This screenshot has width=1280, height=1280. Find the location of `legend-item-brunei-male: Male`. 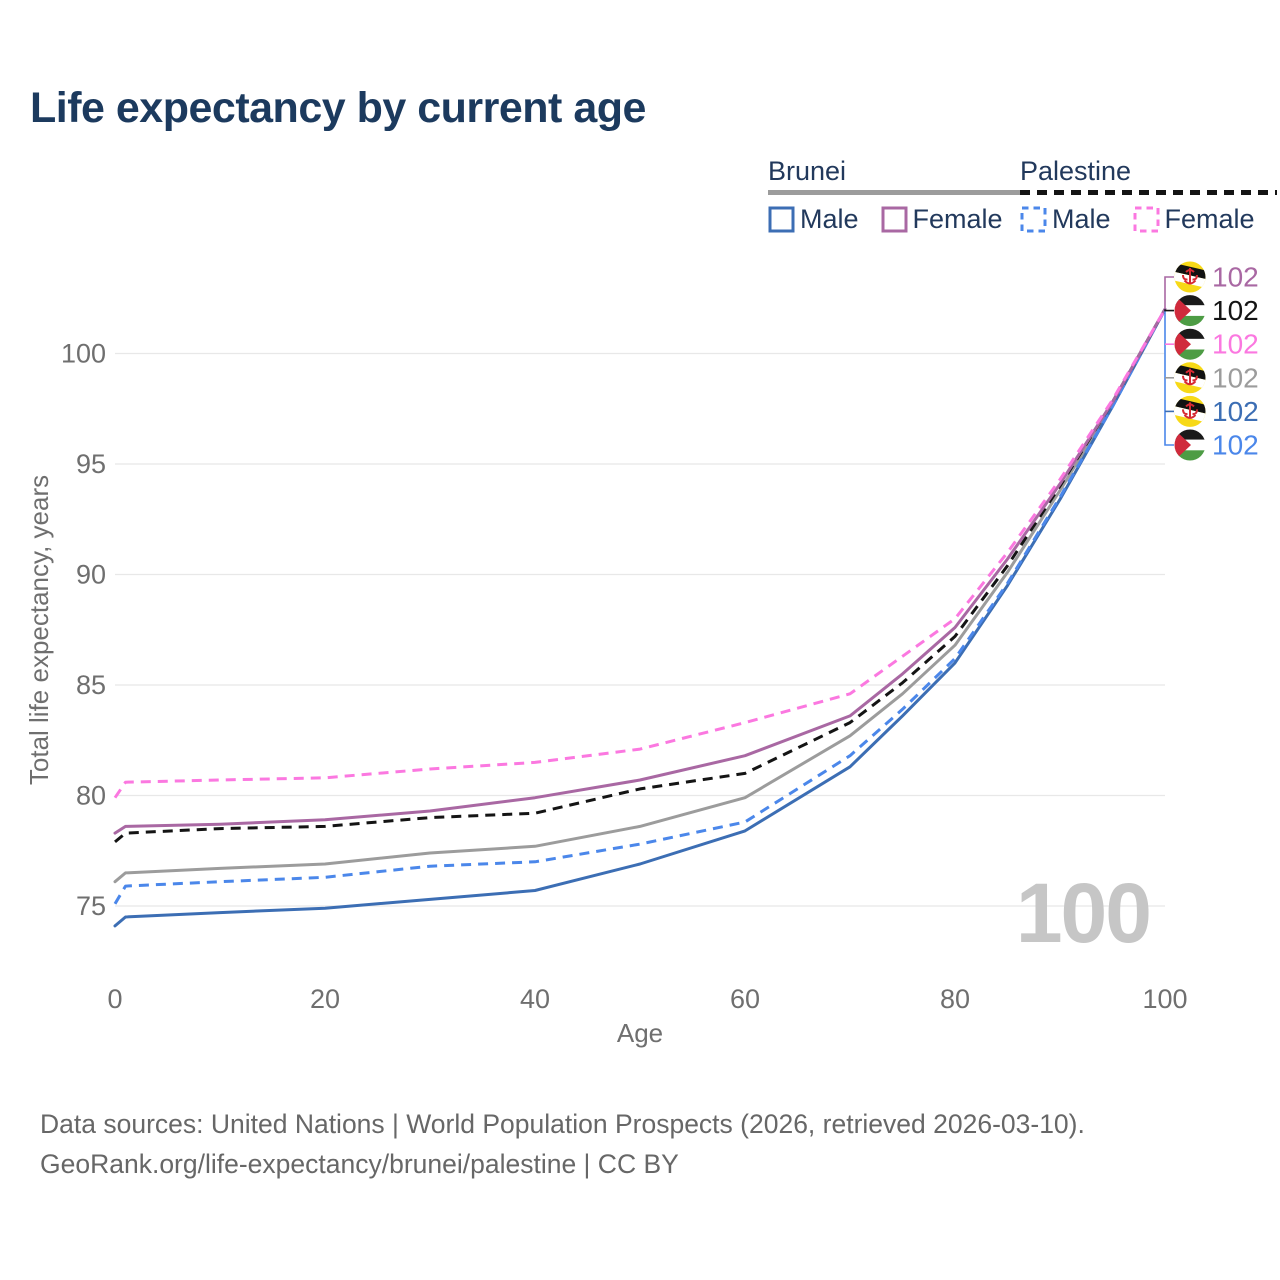

legend-item-brunei-male: Male is located at coordinates (813, 219).